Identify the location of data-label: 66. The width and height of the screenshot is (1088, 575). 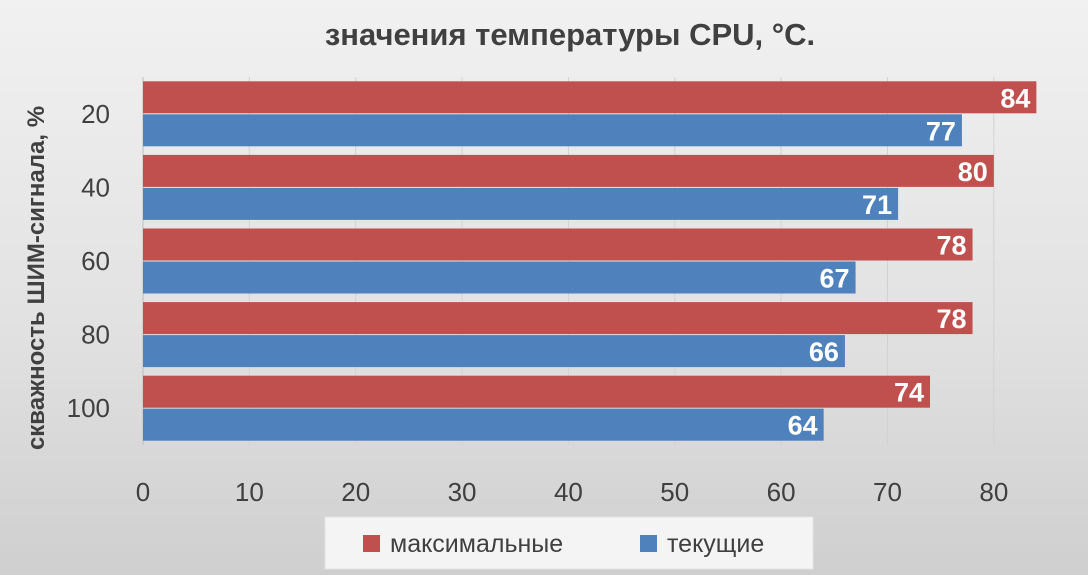
(824, 352).